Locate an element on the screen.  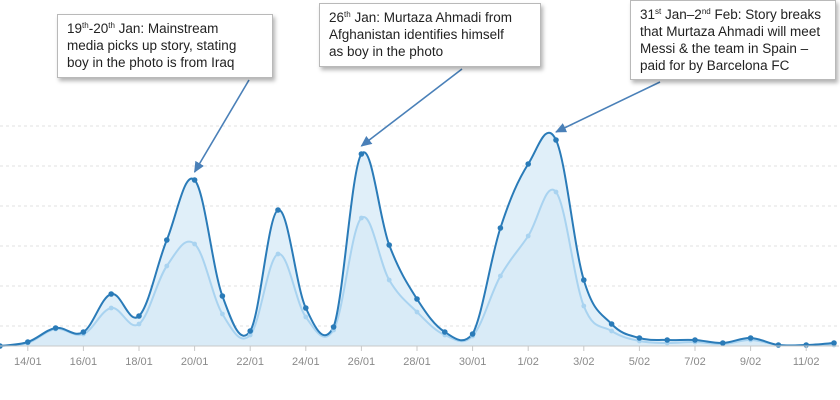
x-tick-label: 30/01 is located at coordinates (473, 362).